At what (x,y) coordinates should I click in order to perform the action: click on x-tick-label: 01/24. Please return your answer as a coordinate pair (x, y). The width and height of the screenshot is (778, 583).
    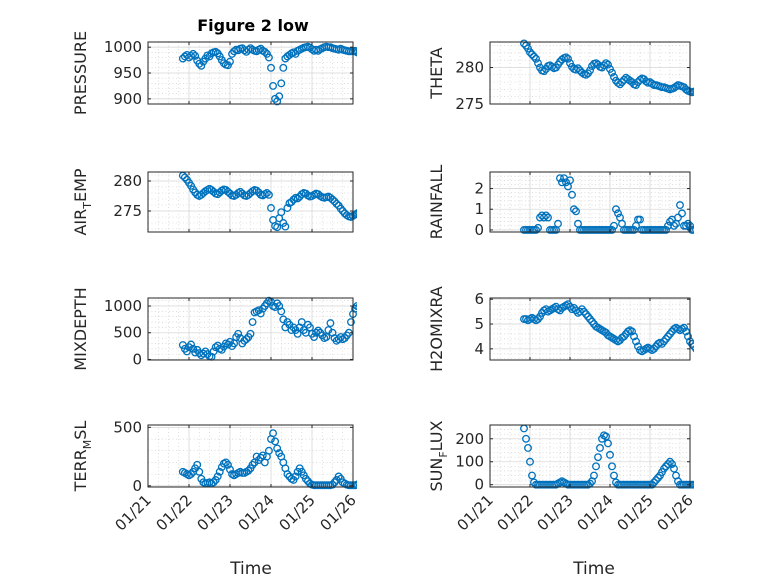
    Looking at the image, I should click on (256, 512).